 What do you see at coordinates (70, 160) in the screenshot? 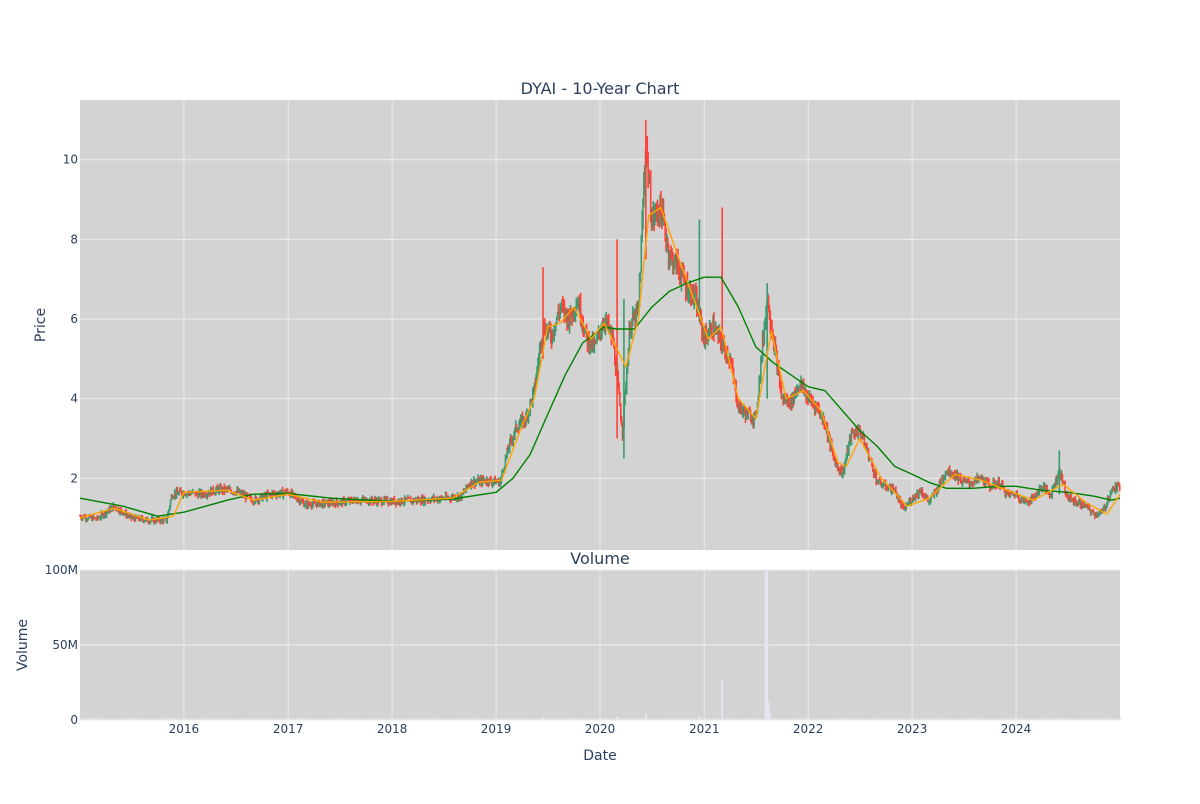
I see `price-y-tick-label: 10` at bounding box center [70, 160].